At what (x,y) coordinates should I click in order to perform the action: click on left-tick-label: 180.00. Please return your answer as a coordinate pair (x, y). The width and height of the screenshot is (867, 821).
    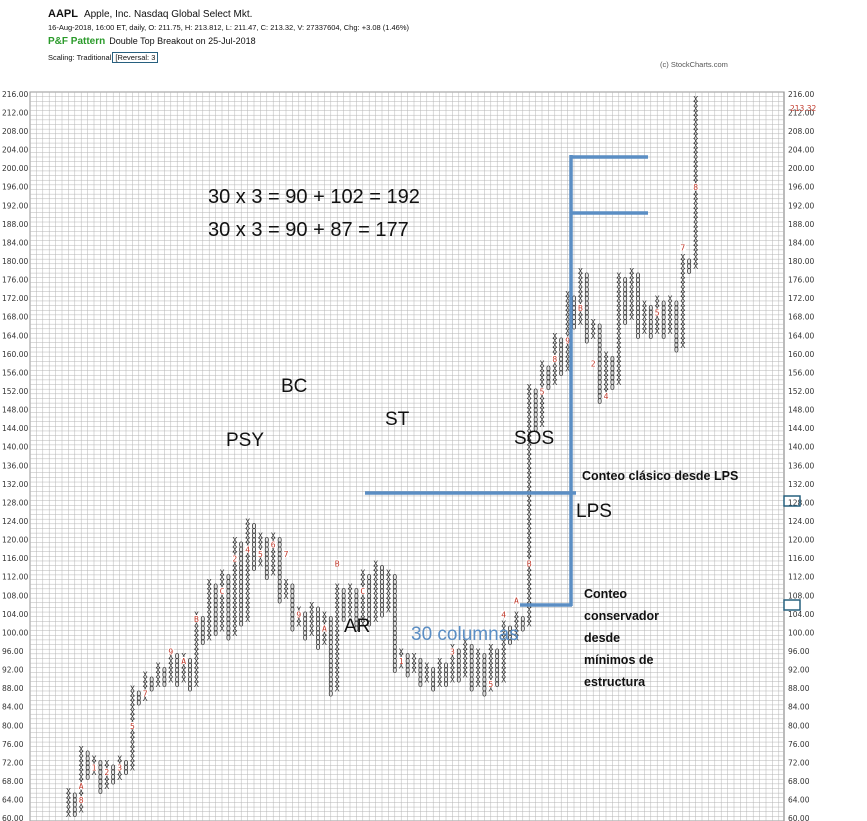
    Looking at the image, I should click on (15, 261).